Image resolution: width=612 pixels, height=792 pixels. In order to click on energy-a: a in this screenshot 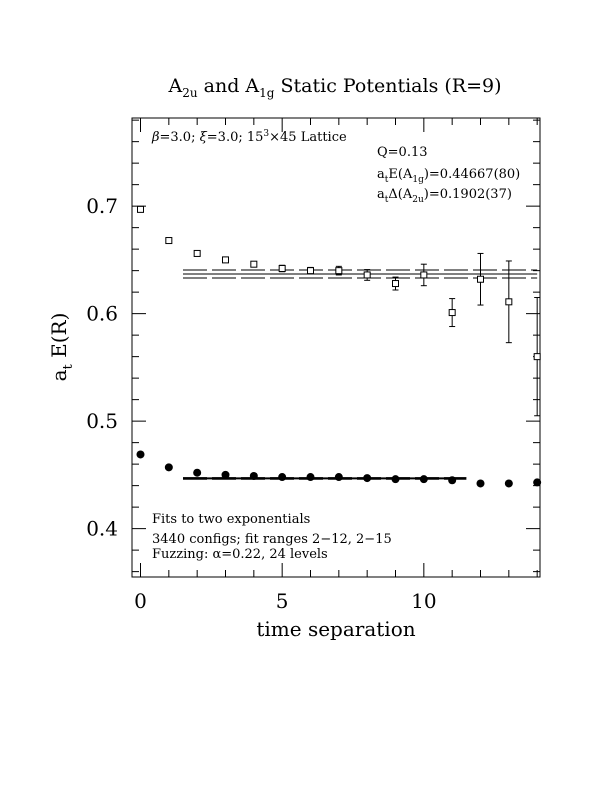, I will do `click(381, 174)`.